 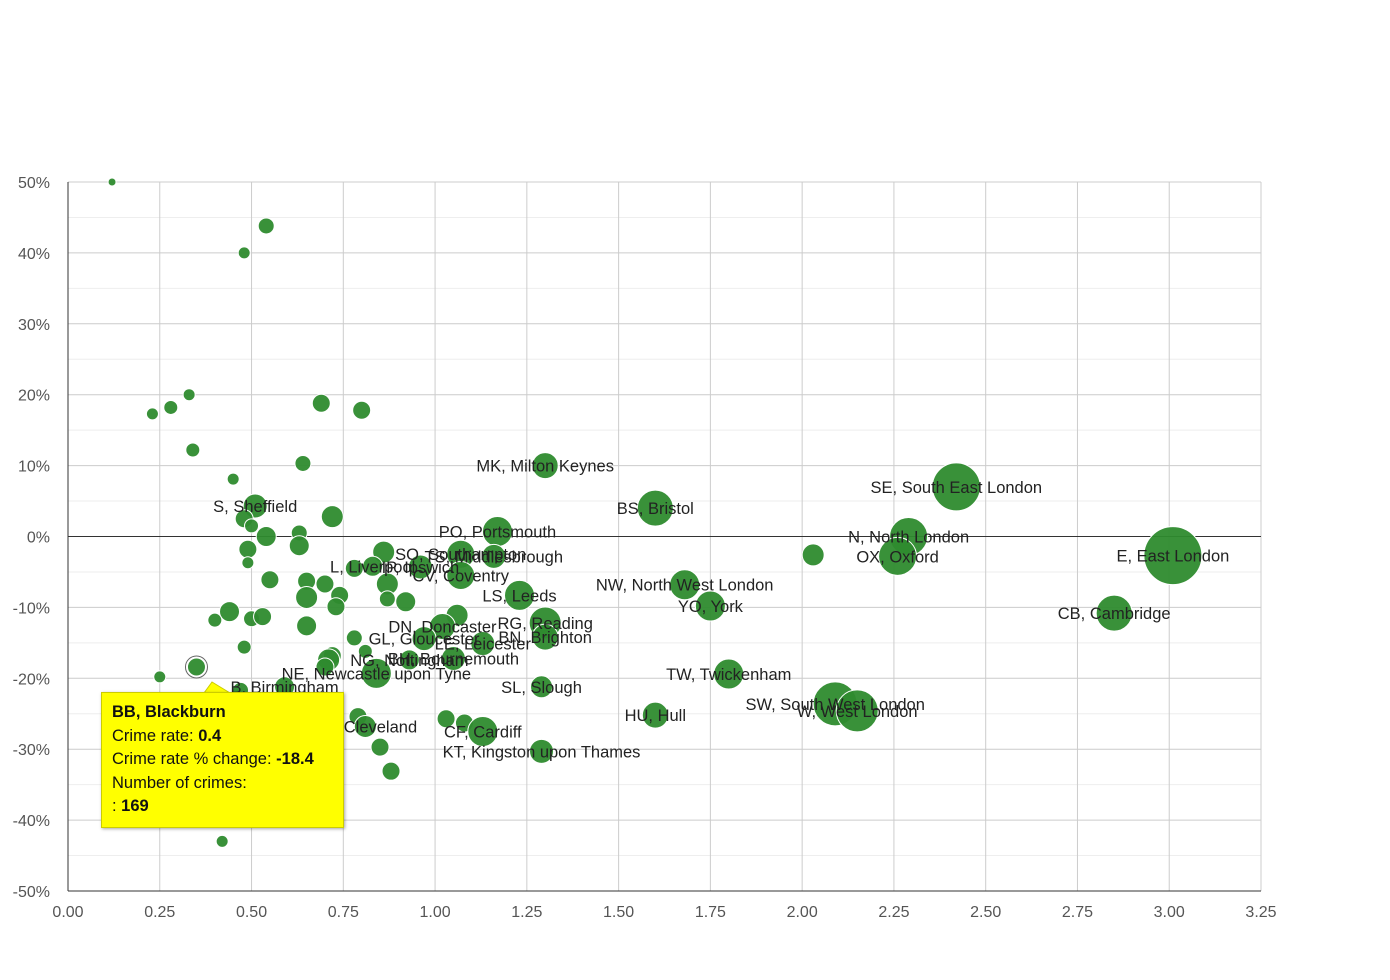 I want to click on x-tick-label: 1.50, so click(x=618, y=912).